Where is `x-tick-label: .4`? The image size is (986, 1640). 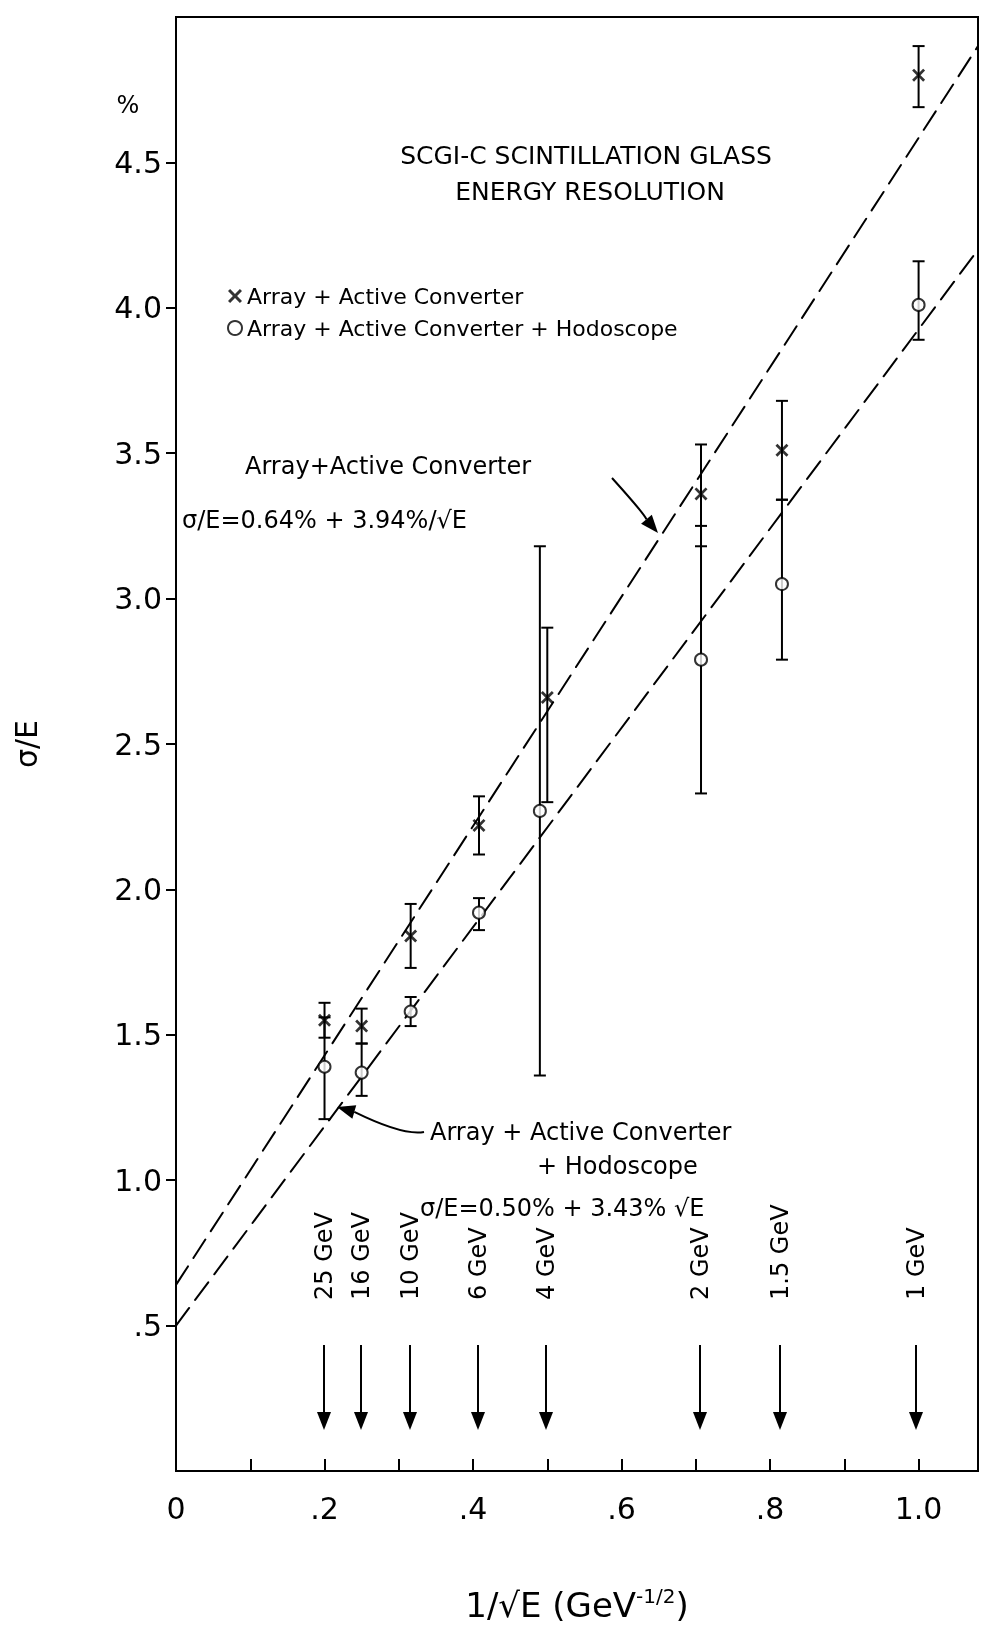
x-tick-label: .4 is located at coordinates (473, 1508).